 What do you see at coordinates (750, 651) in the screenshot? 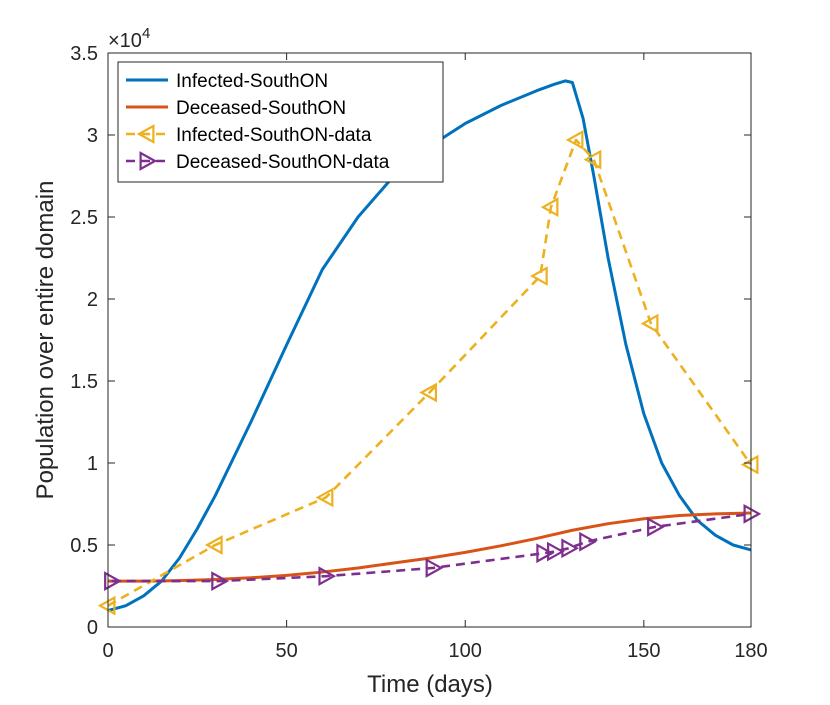
I see `x-tick-label: 180` at bounding box center [750, 651].